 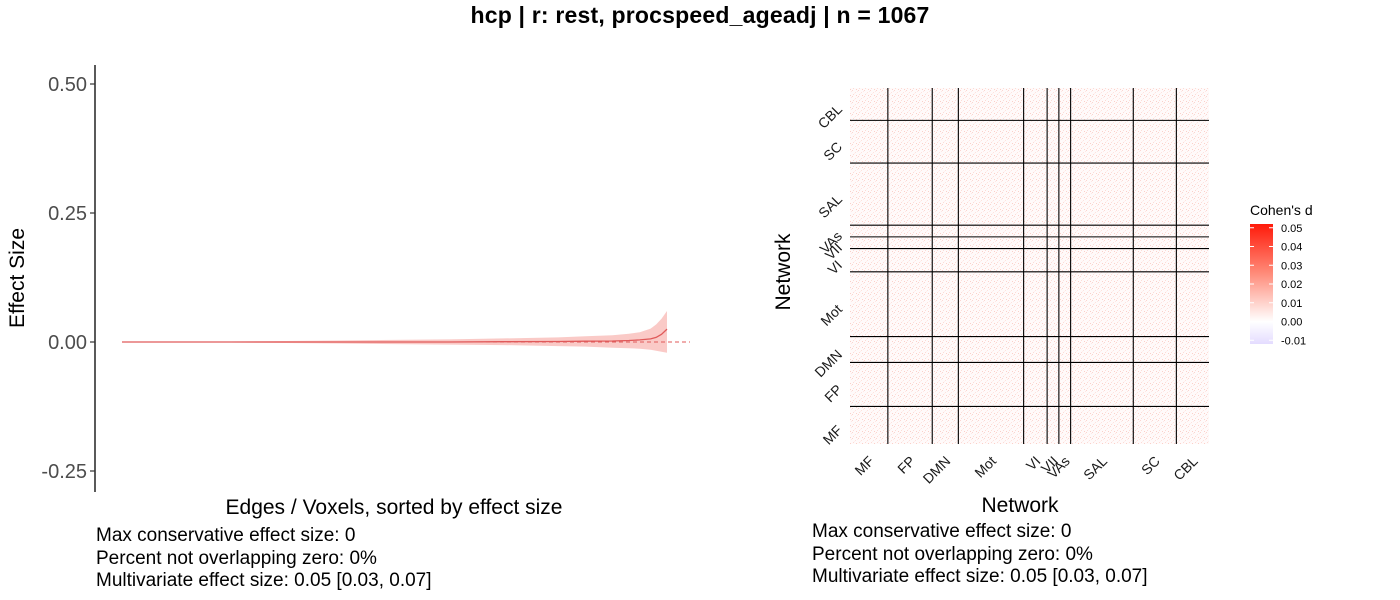 I want to click on heatmap-x-tick-label: SC, so click(x=1150, y=465).